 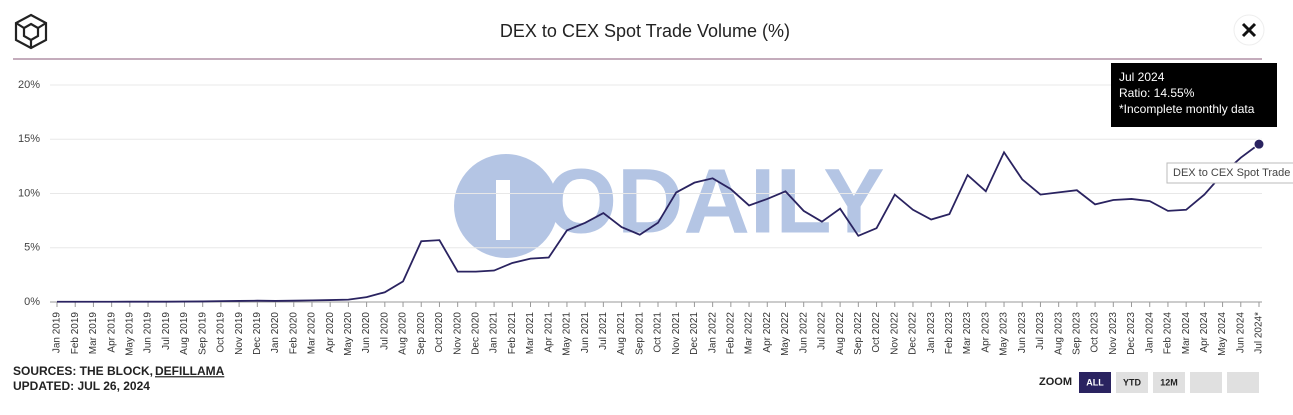 What do you see at coordinates (184, 333) in the screenshot?
I see `x-tick-label: Aug 2019` at bounding box center [184, 333].